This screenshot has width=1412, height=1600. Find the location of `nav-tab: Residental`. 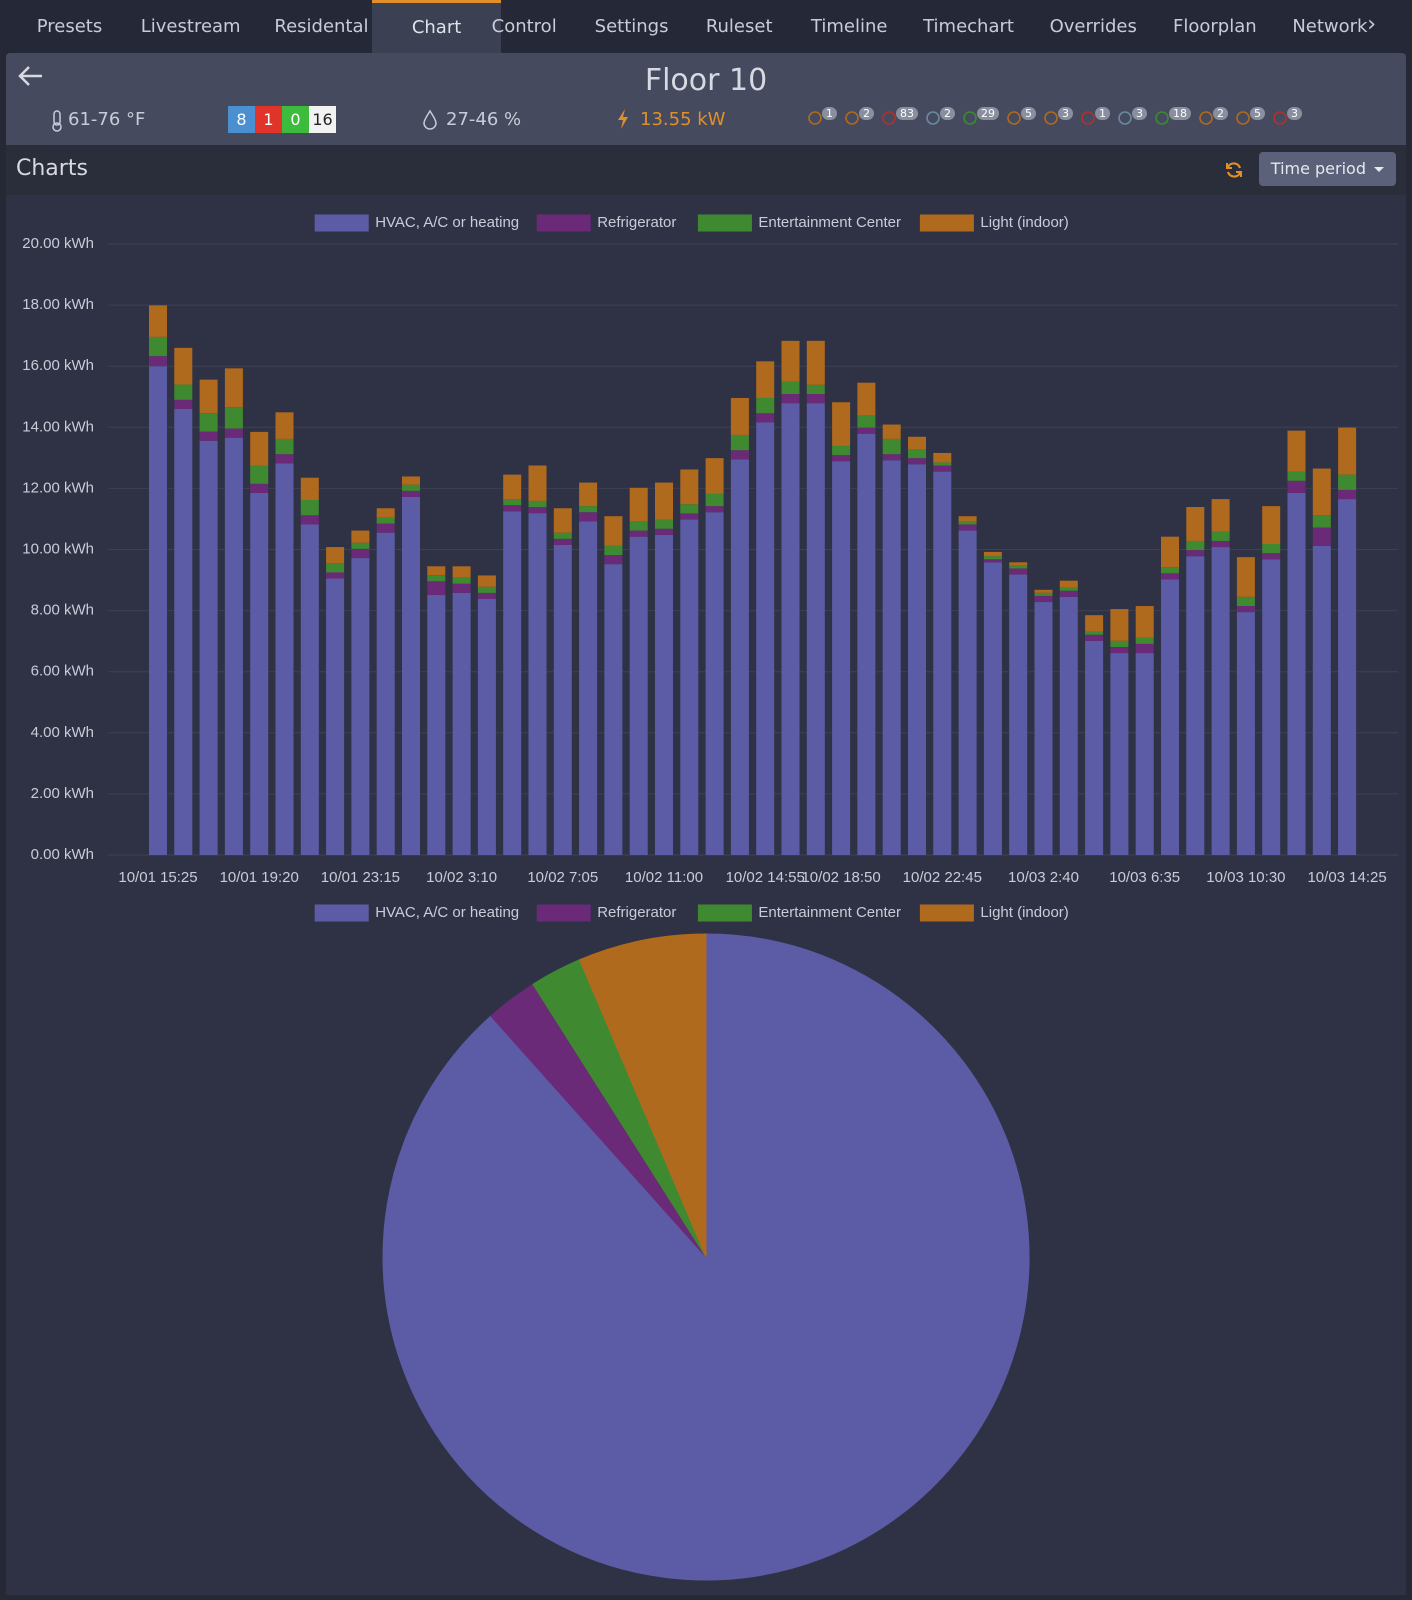

nav-tab: Residental is located at coordinates (321, 26).